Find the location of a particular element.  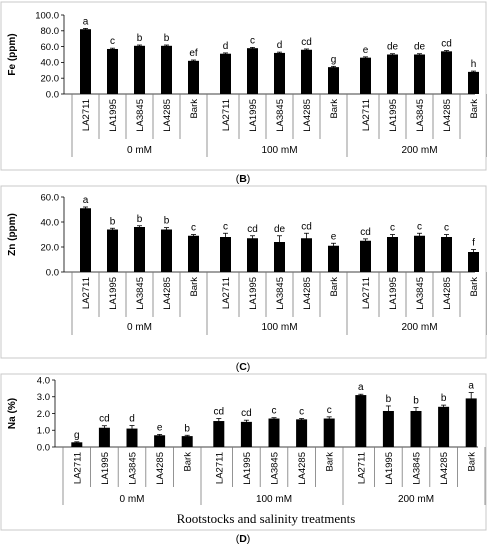

significance-letter: e is located at coordinates (334, 236).